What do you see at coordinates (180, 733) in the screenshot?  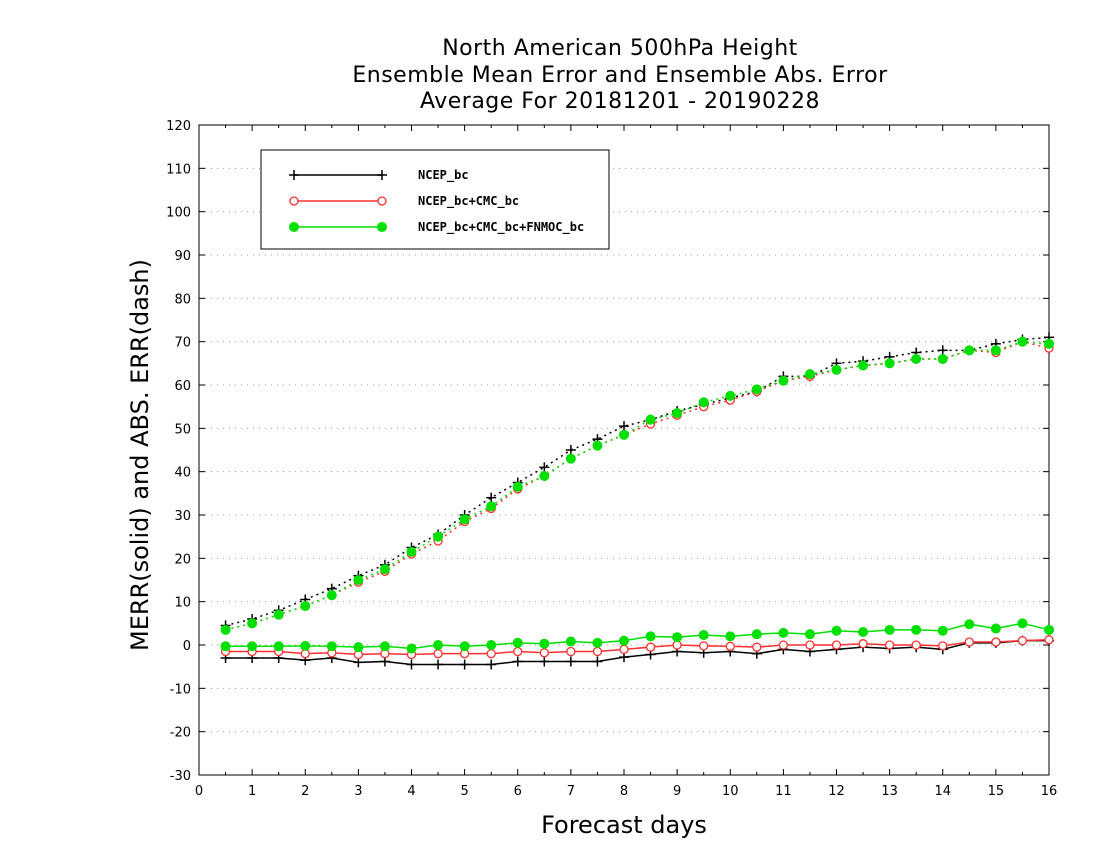 I see `y-tick-label: -20` at bounding box center [180, 733].